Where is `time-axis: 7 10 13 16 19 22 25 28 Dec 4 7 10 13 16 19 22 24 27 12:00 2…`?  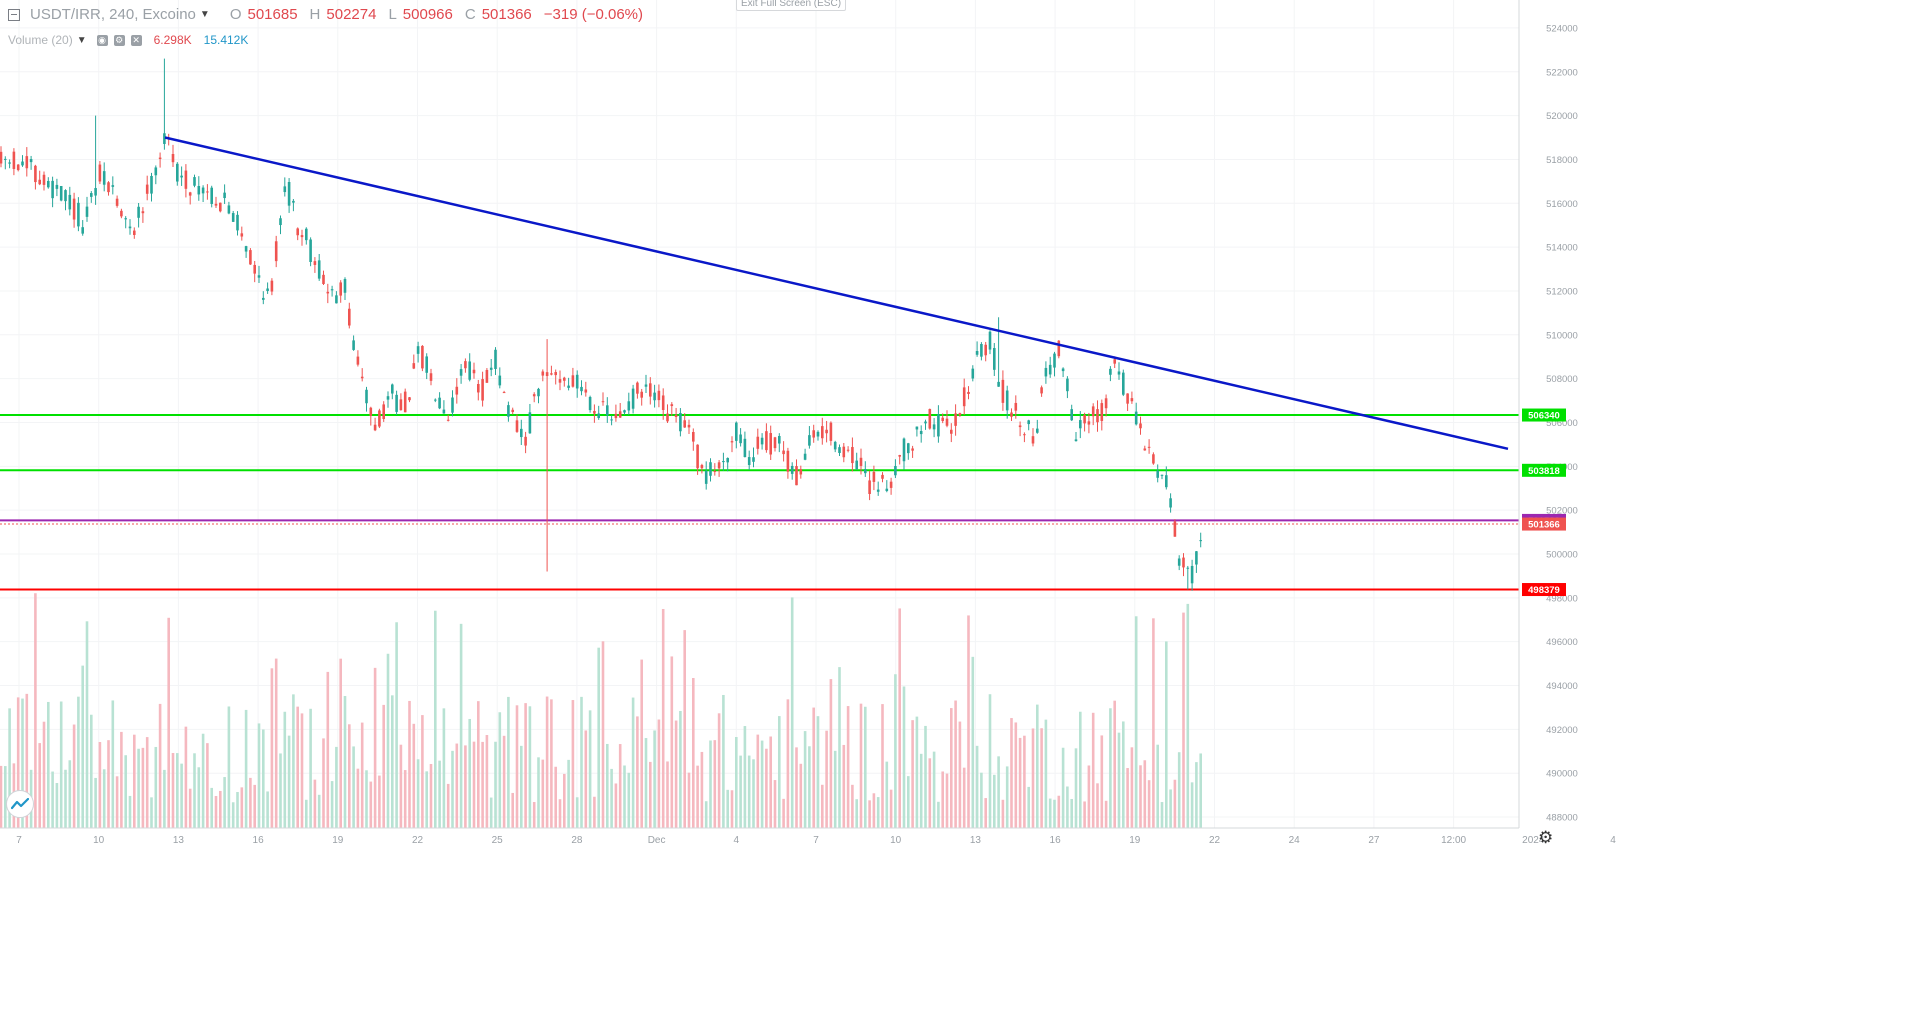 time-axis: 7 10 13 16 19 22 25 28 Dec 4 7 10 13 16 19 22 24 27 12:00 2… is located at coordinates (816, 840).